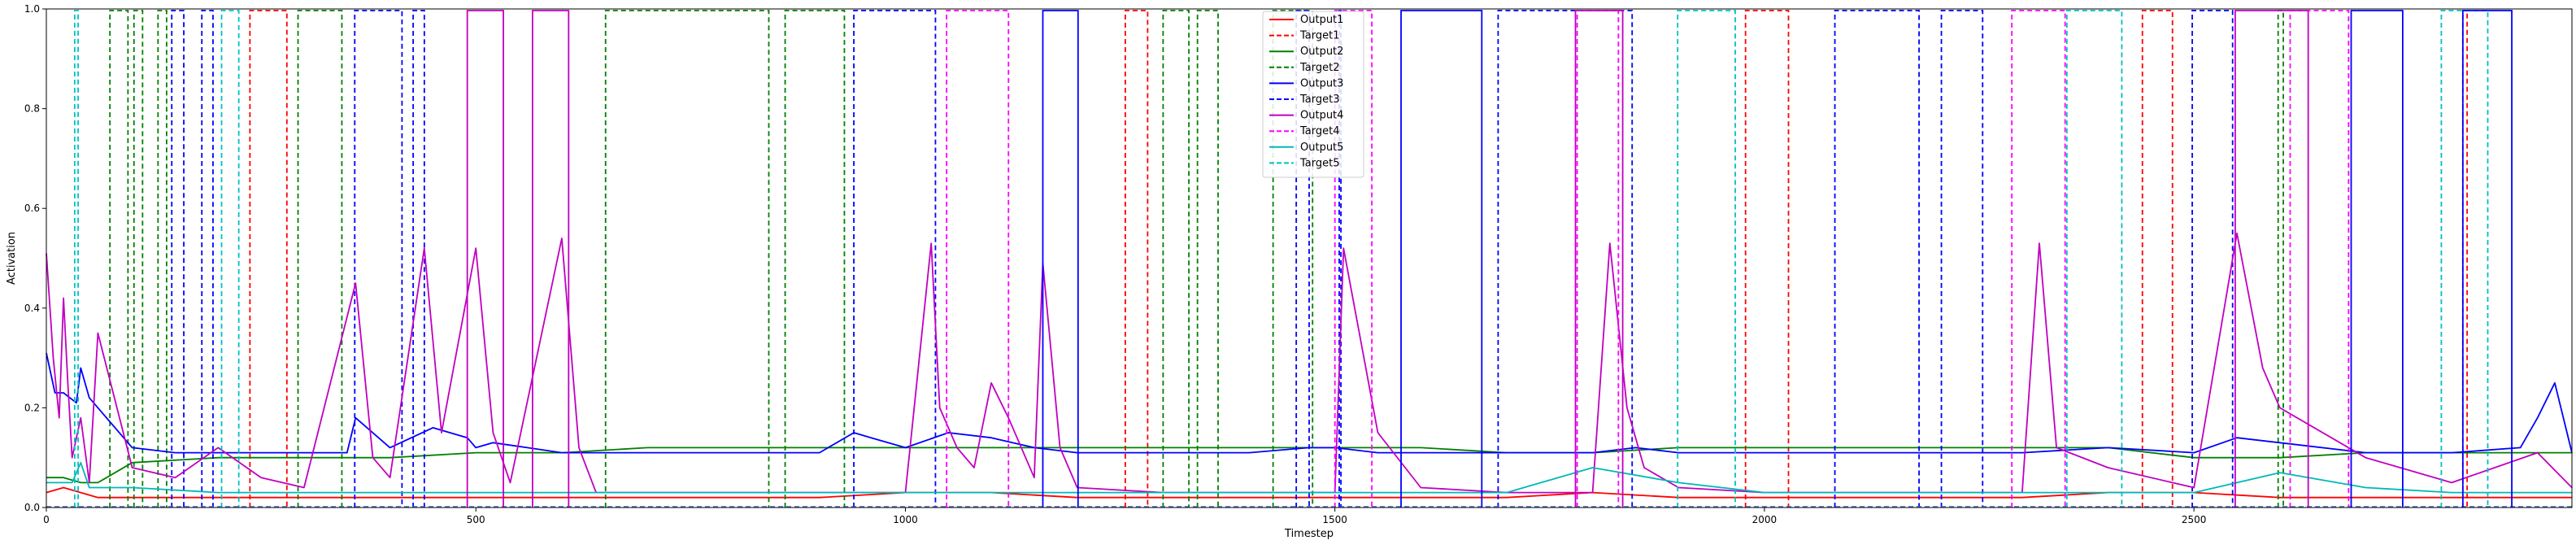 This screenshot has width=2576, height=549. Describe the element at coordinates (1320, 36) in the screenshot. I see `legend-entry-label: Target1` at that location.